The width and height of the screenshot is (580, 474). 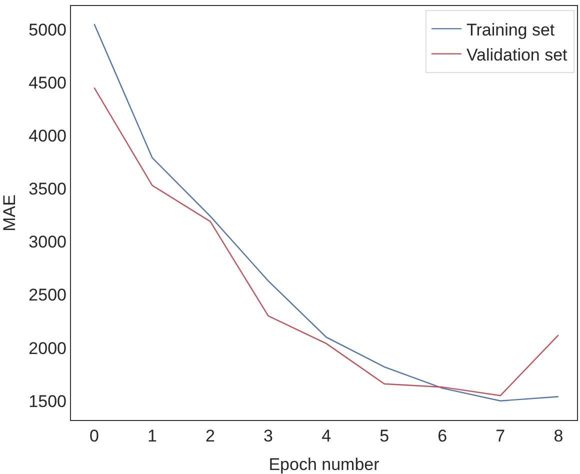 What do you see at coordinates (324, 464) in the screenshot?
I see `x-axis-title: Epoch number` at bounding box center [324, 464].